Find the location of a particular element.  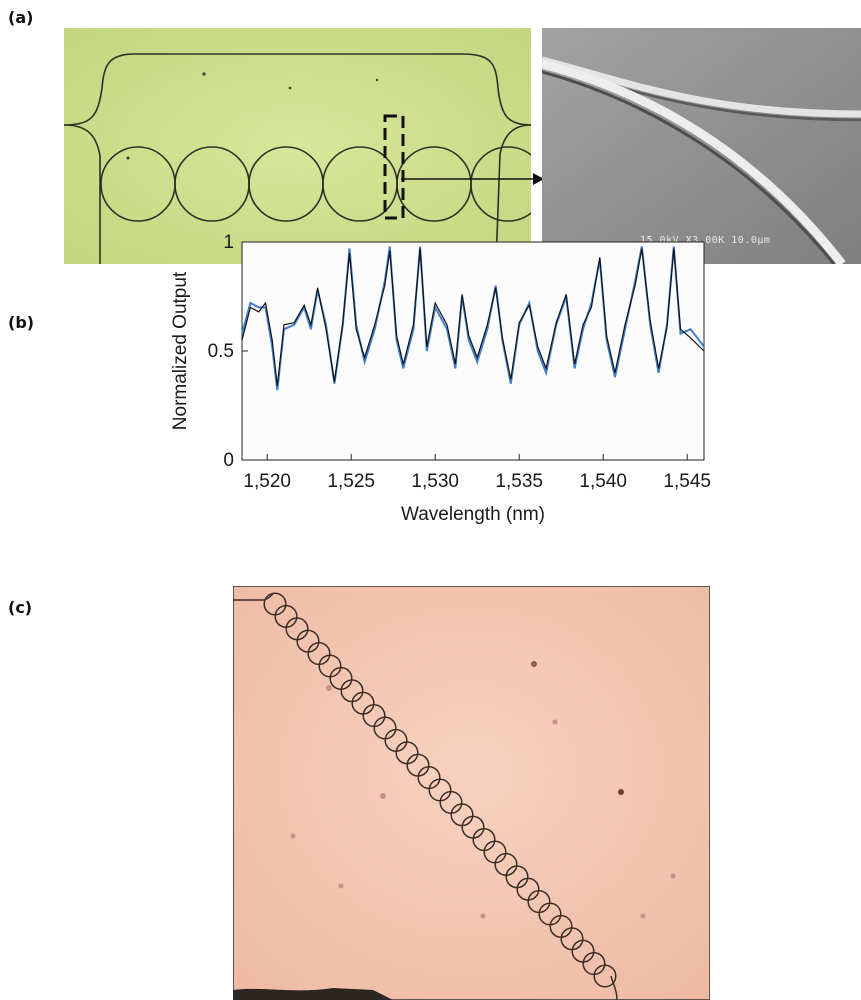

y-axis-label: Normalized Output is located at coordinates (180, 350).